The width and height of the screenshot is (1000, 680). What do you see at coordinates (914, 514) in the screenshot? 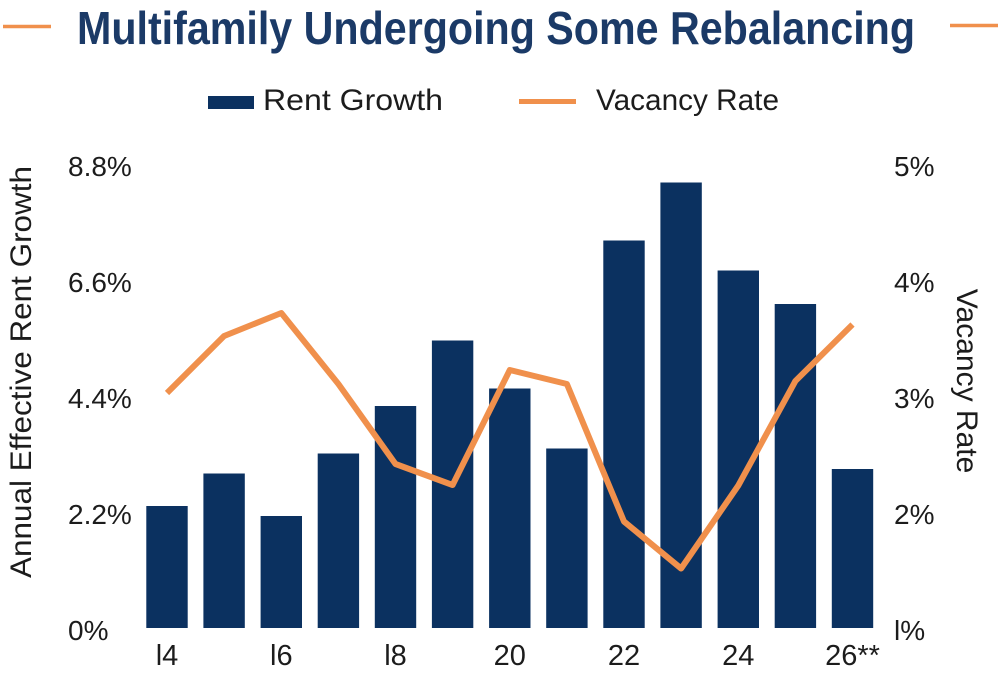
I see `svg-text: 2%` at bounding box center [914, 514].